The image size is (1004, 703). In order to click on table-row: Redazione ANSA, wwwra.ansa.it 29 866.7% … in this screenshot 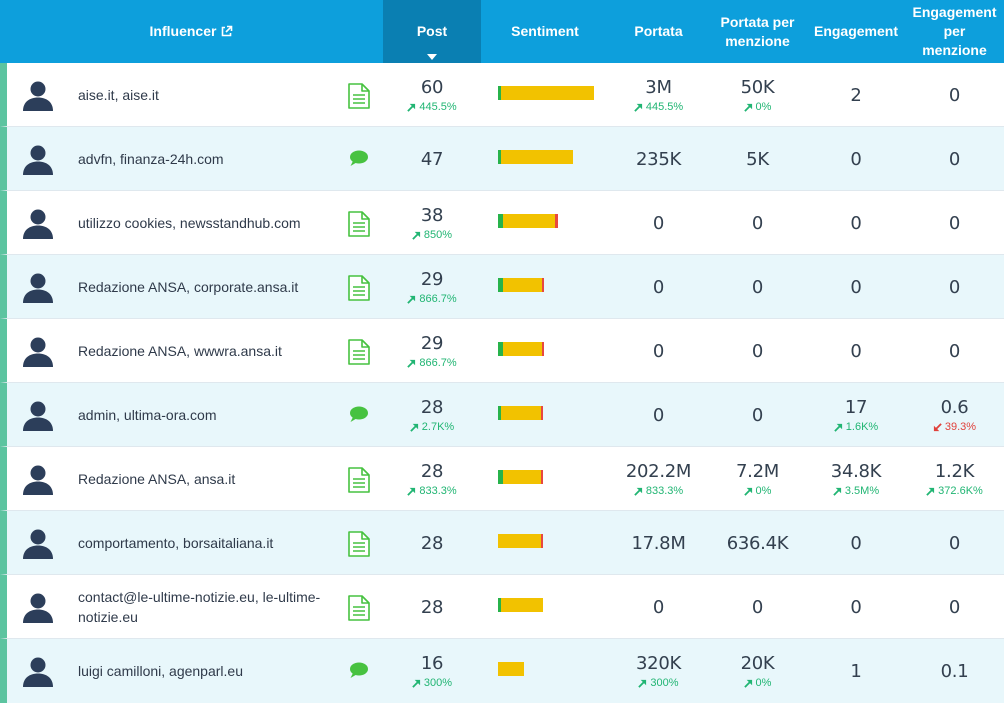, I will do `click(502, 351)`.